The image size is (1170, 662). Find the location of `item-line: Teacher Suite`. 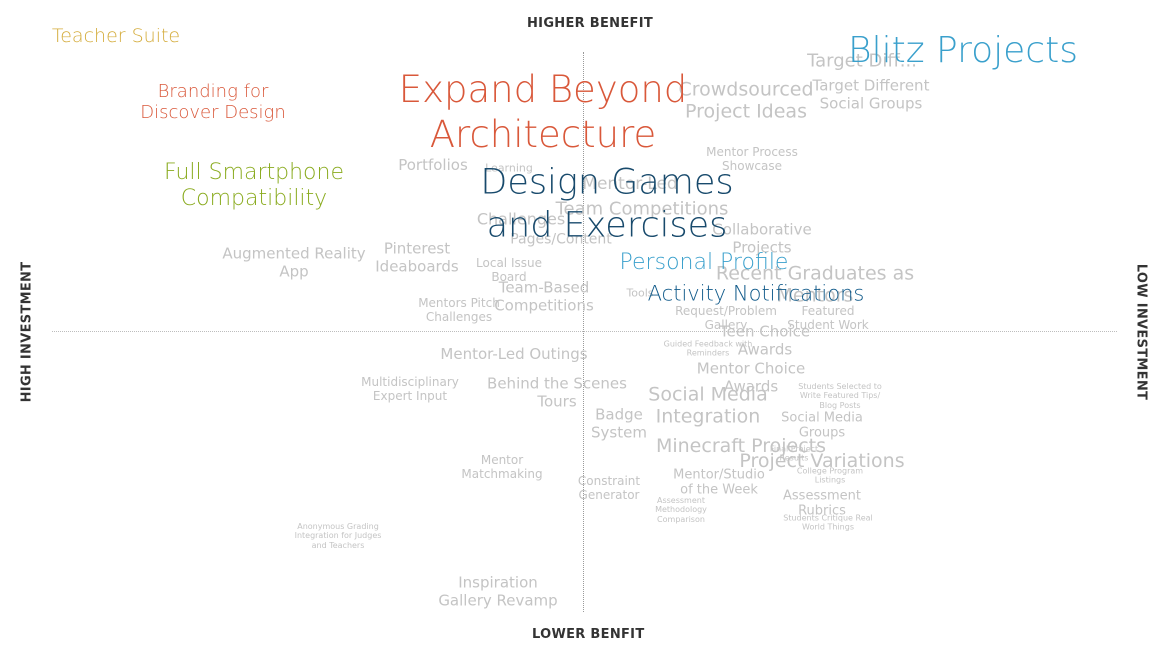

item-line: Teacher Suite is located at coordinates (116, 35).